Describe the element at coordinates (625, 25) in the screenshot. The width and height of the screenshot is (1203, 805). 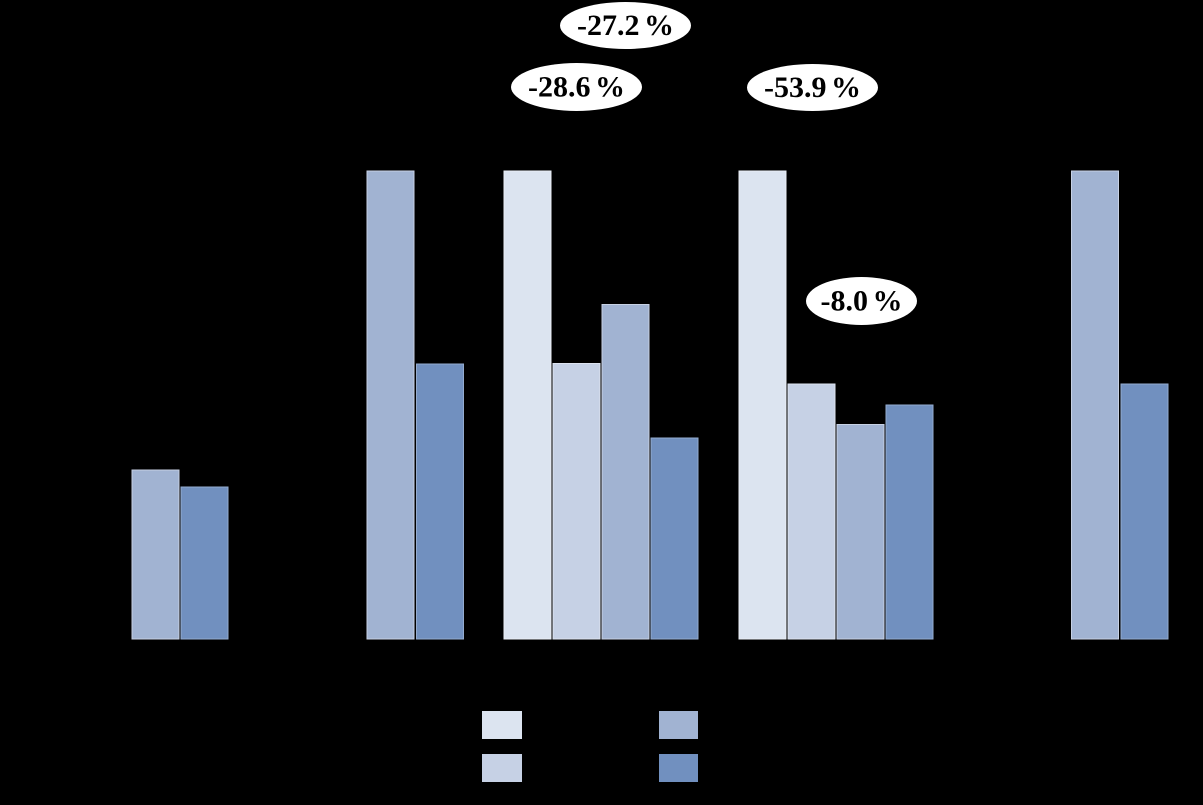
I see `svg-text: -27.2 %` at that location.